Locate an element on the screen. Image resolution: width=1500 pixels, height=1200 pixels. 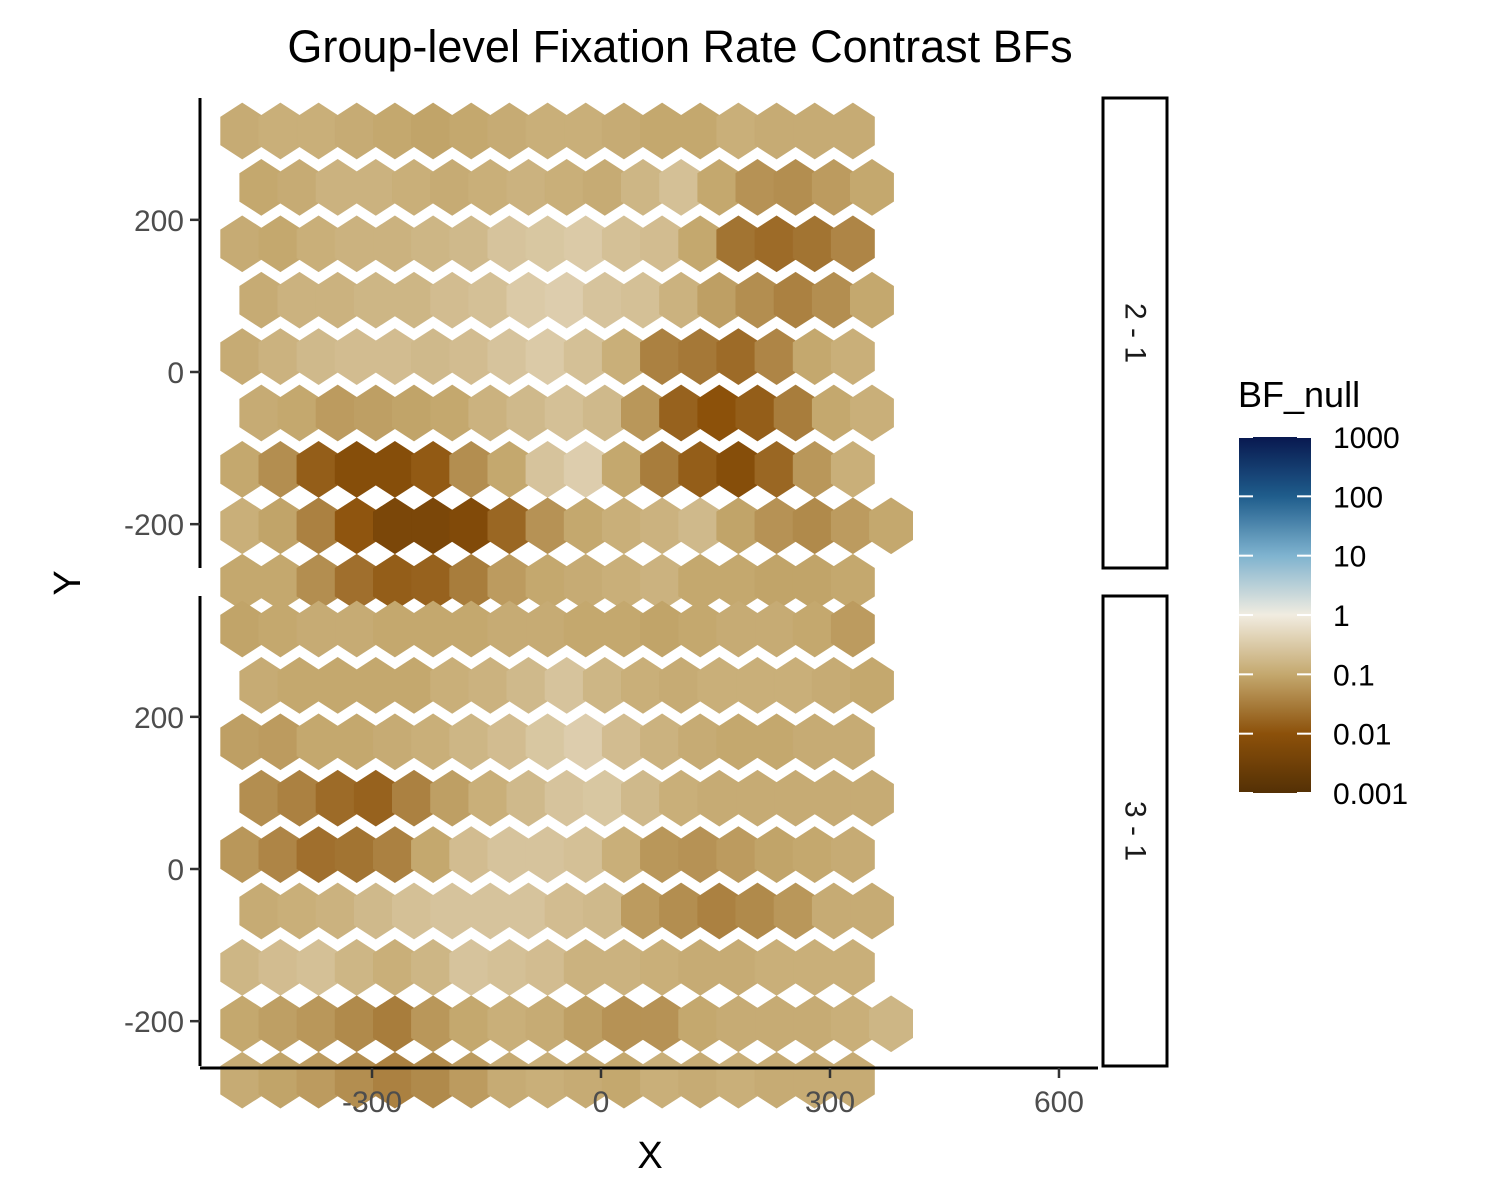
x-tick-label: 600 is located at coordinates (1059, 1102).